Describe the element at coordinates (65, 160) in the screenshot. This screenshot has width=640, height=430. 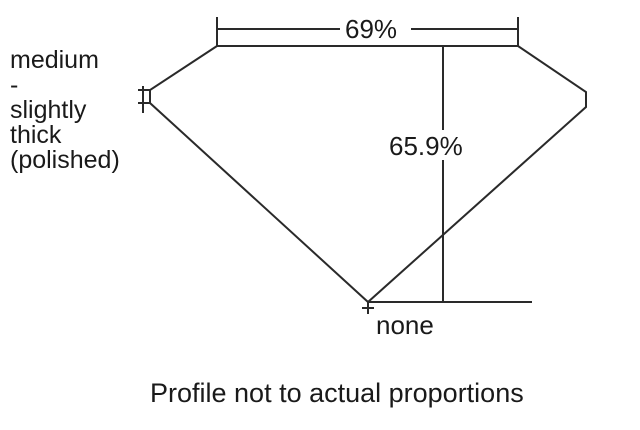
I see `girdle-line: (polished)` at that location.